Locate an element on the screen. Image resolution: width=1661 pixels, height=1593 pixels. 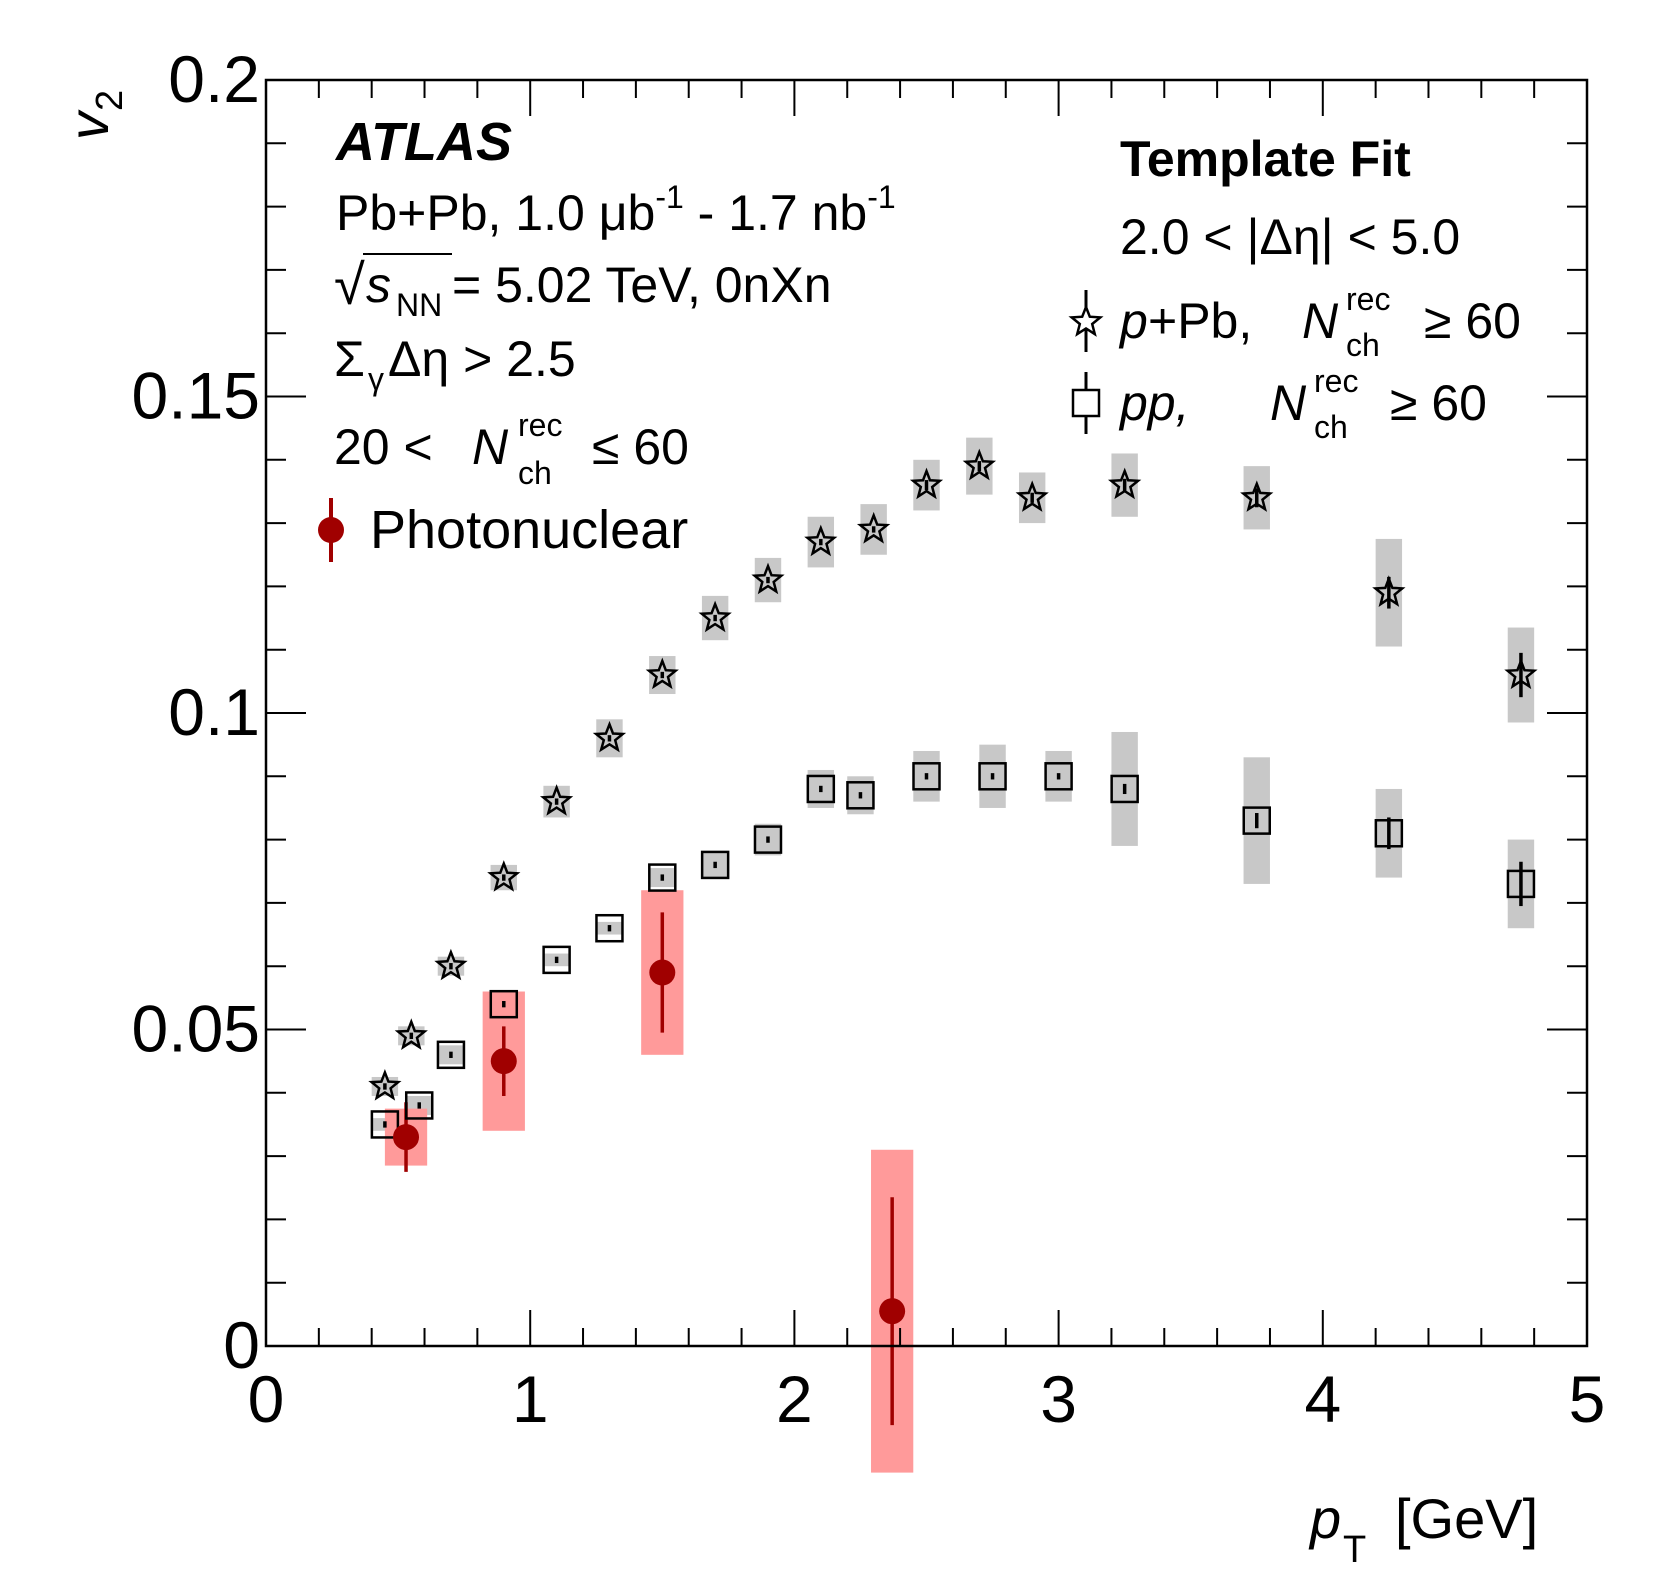
legend-ppb-N: N is located at coordinates (1320, 321).